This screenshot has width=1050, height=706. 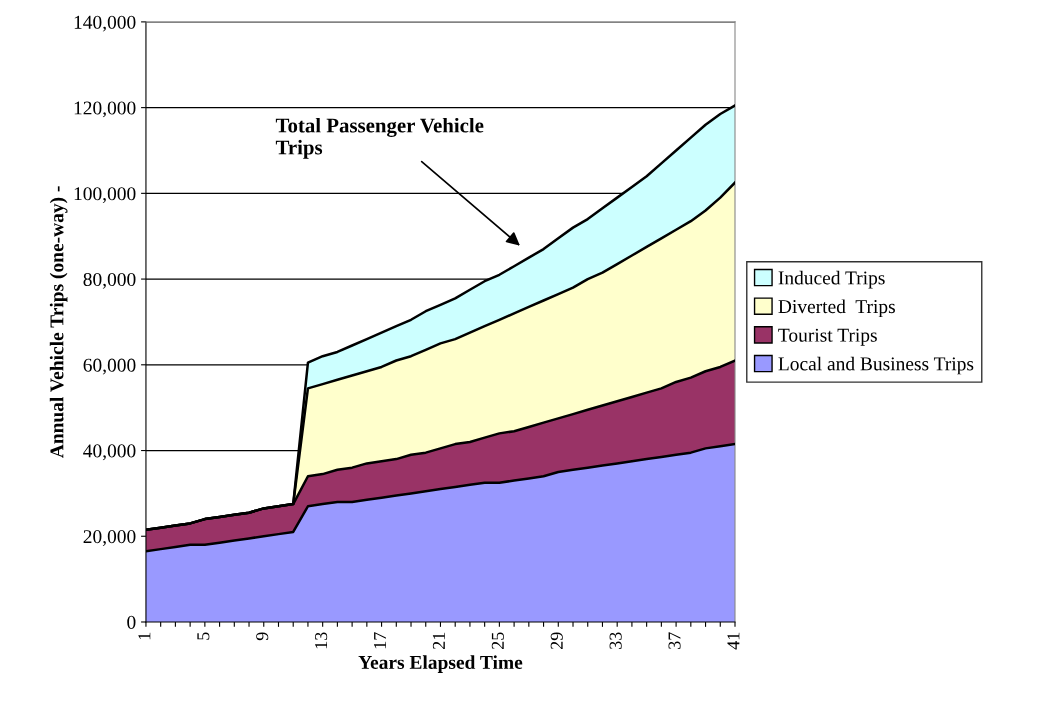 What do you see at coordinates (58, 322) in the screenshot?
I see `y-axis-title: Annual Vehicle Trips (one-way) -` at bounding box center [58, 322].